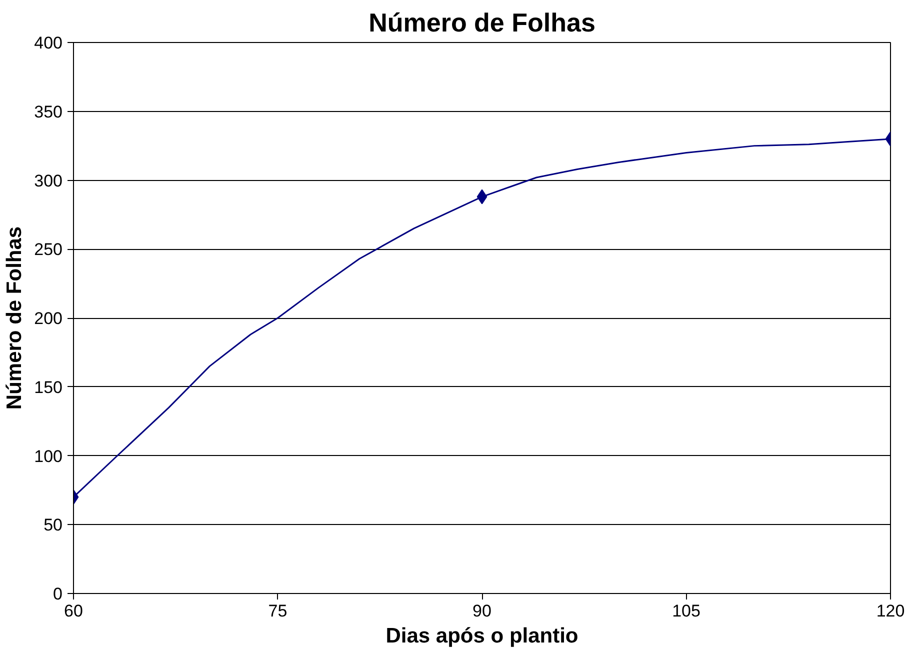 The width and height of the screenshot is (924, 654). Describe the element at coordinates (686, 611) in the screenshot. I see `x-tick-label: 105` at that location.